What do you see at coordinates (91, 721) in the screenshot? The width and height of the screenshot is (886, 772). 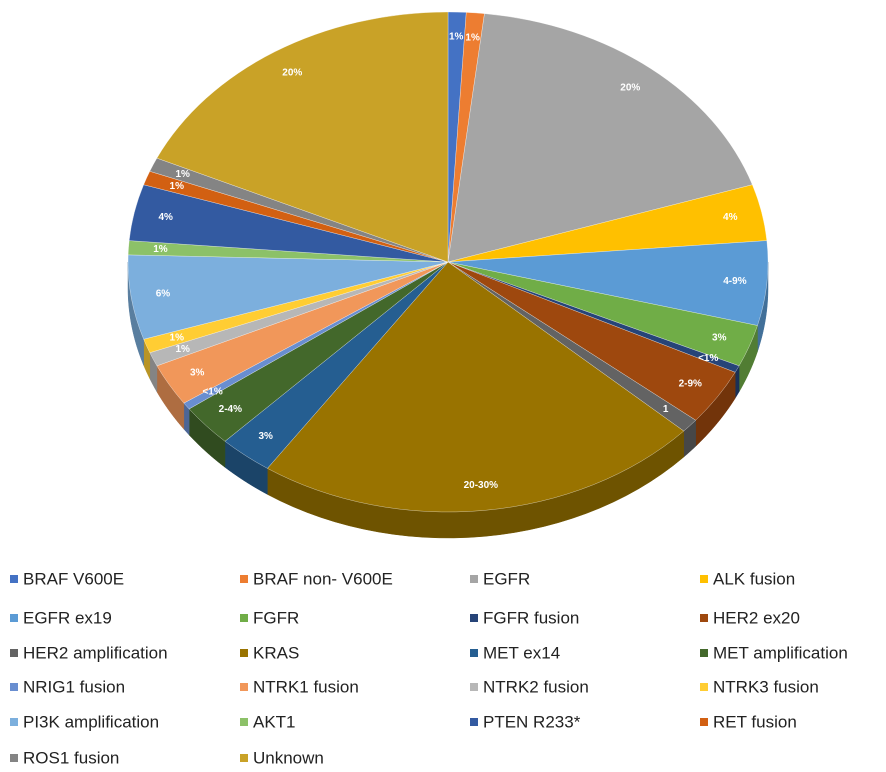 I see `legend-label: PI3K amplification` at bounding box center [91, 721].